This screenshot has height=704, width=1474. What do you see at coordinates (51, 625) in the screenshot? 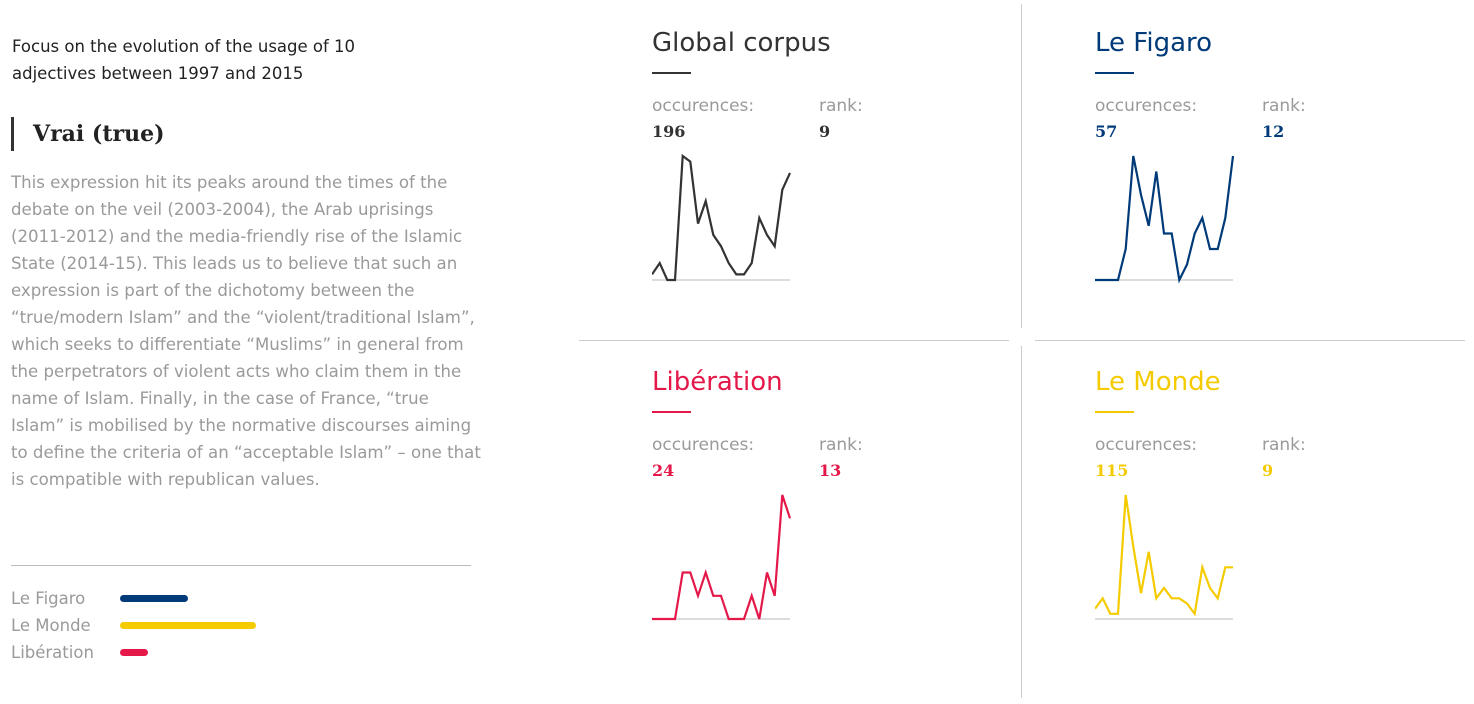
I see `legend-label: Le Monde` at bounding box center [51, 625].